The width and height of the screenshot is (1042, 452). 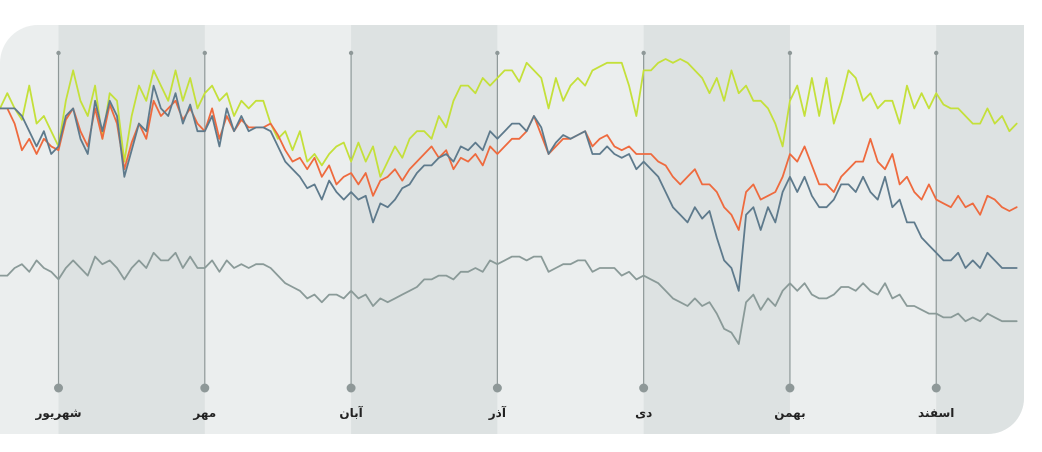 What do you see at coordinates (936, 413) in the screenshot?
I see `month-label-6: اسفند` at bounding box center [936, 413].